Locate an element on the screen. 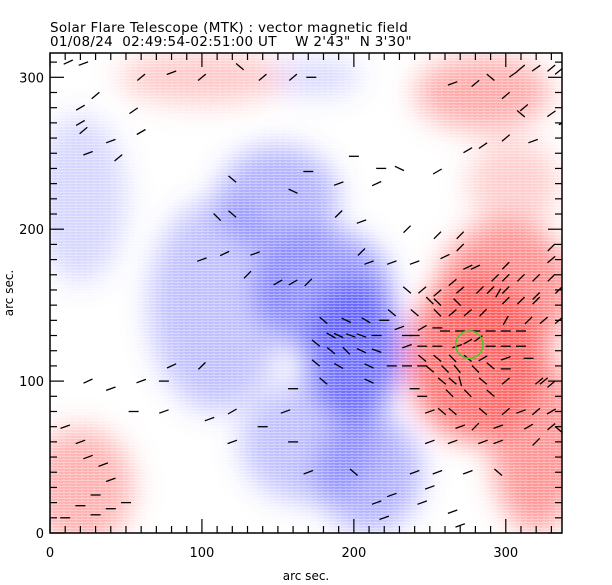  y-tick-label: 0 is located at coordinates (40, 534).